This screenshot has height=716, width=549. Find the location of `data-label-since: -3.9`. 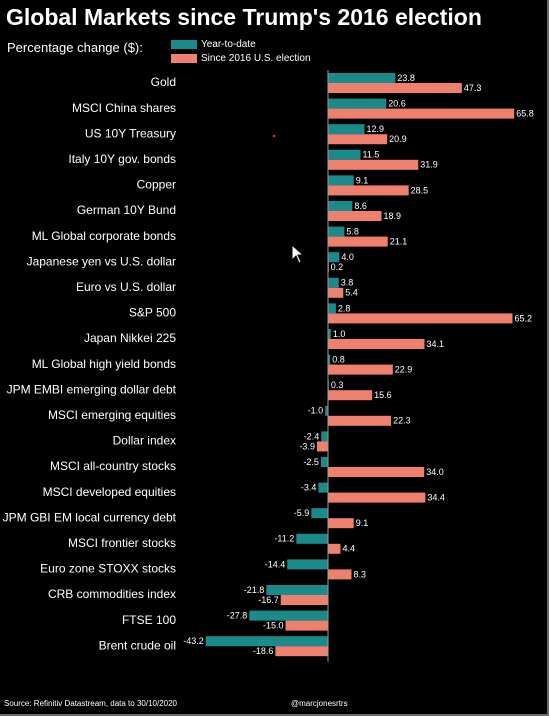

data-label-since: -3.9 is located at coordinates (307, 446).